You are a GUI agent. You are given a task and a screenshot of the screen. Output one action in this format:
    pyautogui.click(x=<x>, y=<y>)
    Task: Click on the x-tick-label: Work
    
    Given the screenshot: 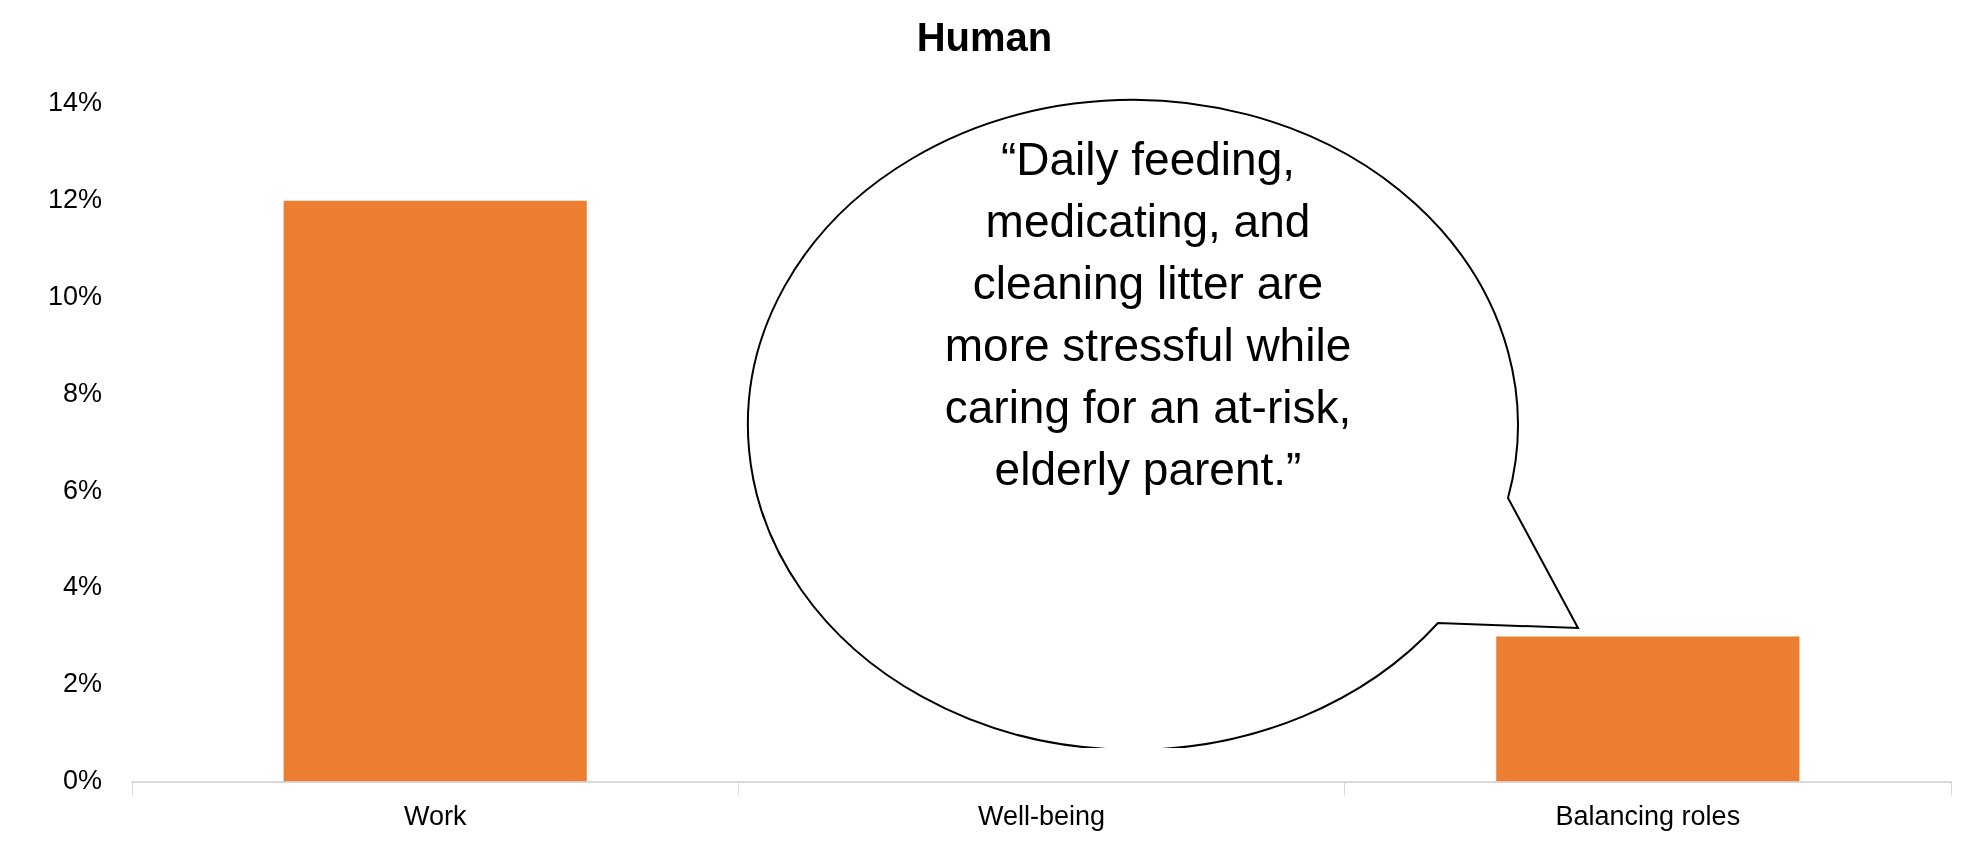 What is the action you would take?
    pyautogui.click(x=435, y=816)
    